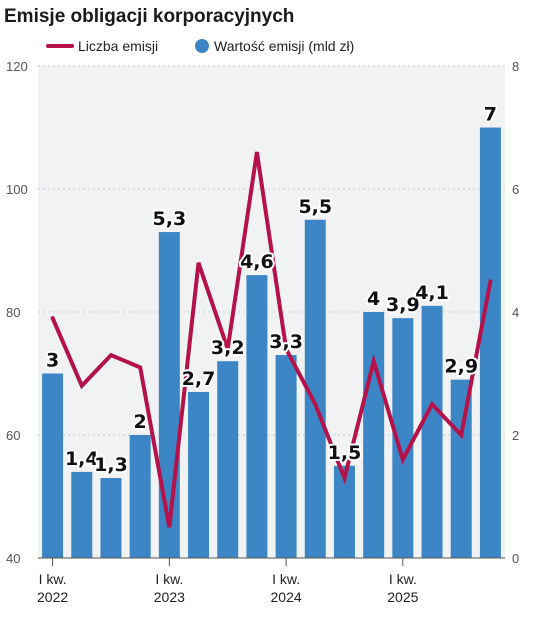  What do you see at coordinates (345, 453) in the screenshot?
I see `data-label: 1,5` at bounding box center [345, 453].